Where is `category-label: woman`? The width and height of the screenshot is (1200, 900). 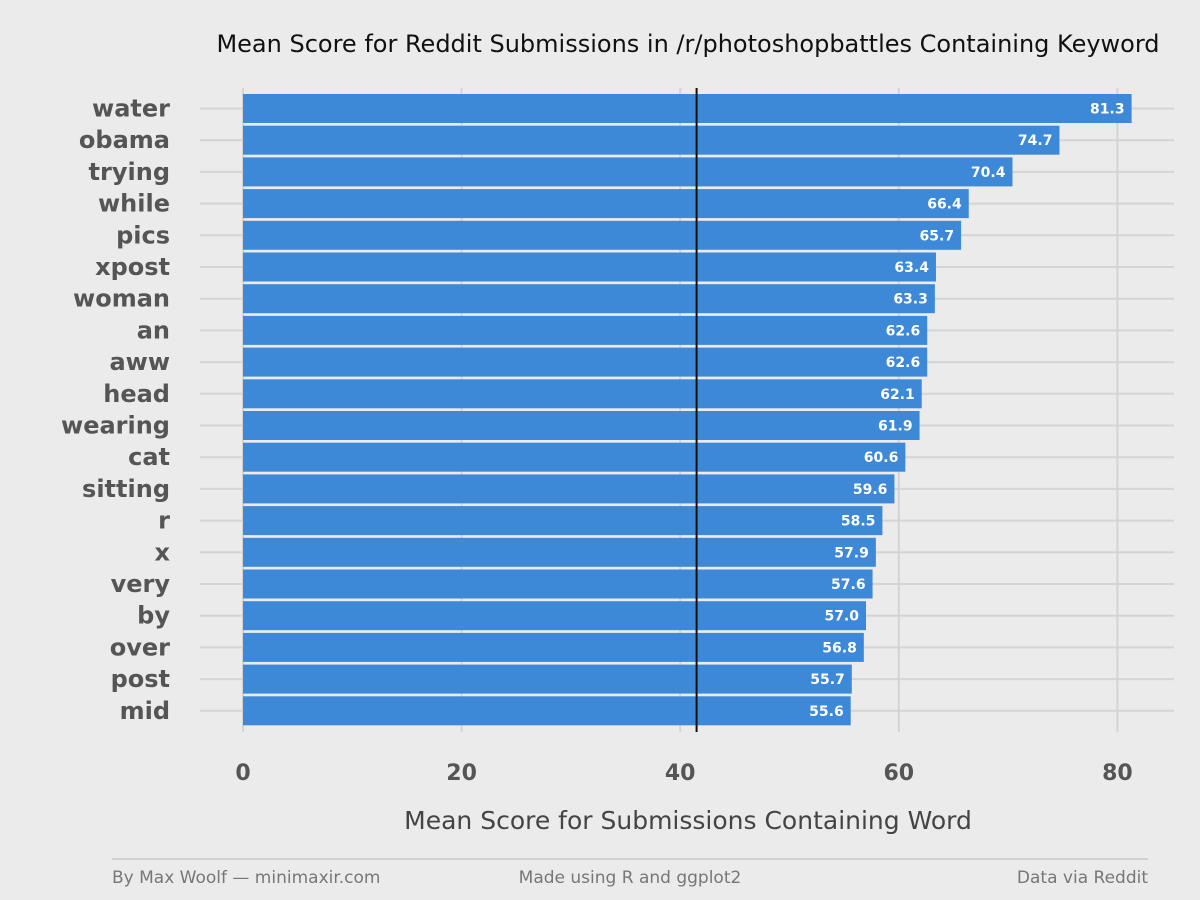
category-label: woman is located at coordinates (121, 299).